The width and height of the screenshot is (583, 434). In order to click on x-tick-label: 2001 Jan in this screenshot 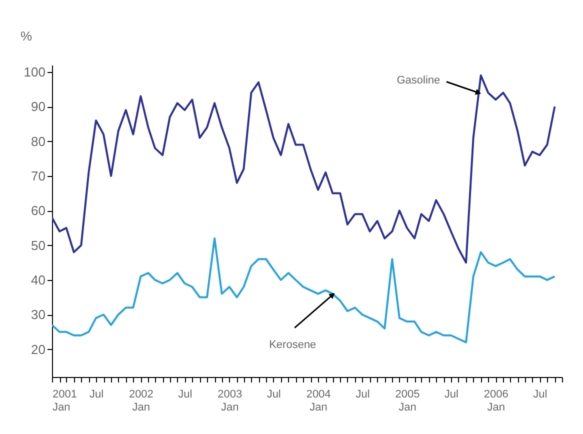, I will do `click(64, 401)`.